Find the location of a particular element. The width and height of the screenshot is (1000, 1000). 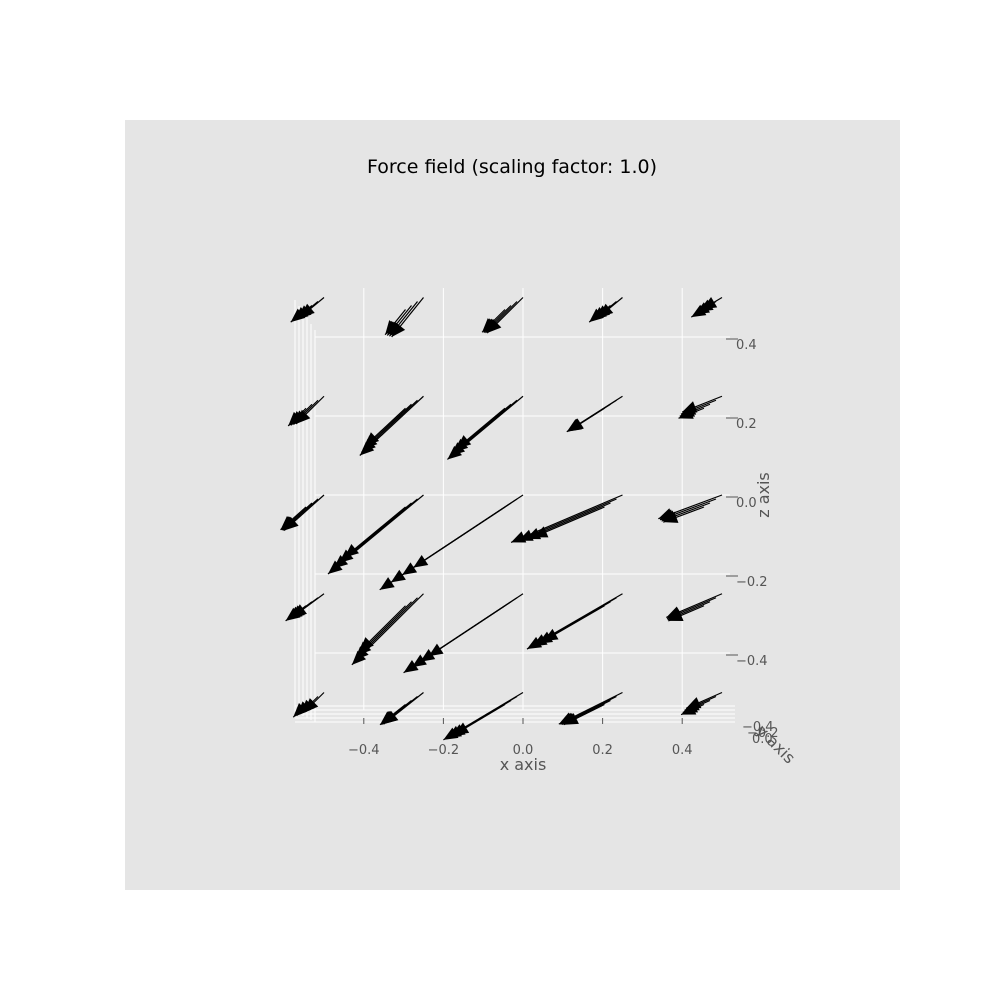

z-tick-label: −0.2 is located at coordinates (752, 582).